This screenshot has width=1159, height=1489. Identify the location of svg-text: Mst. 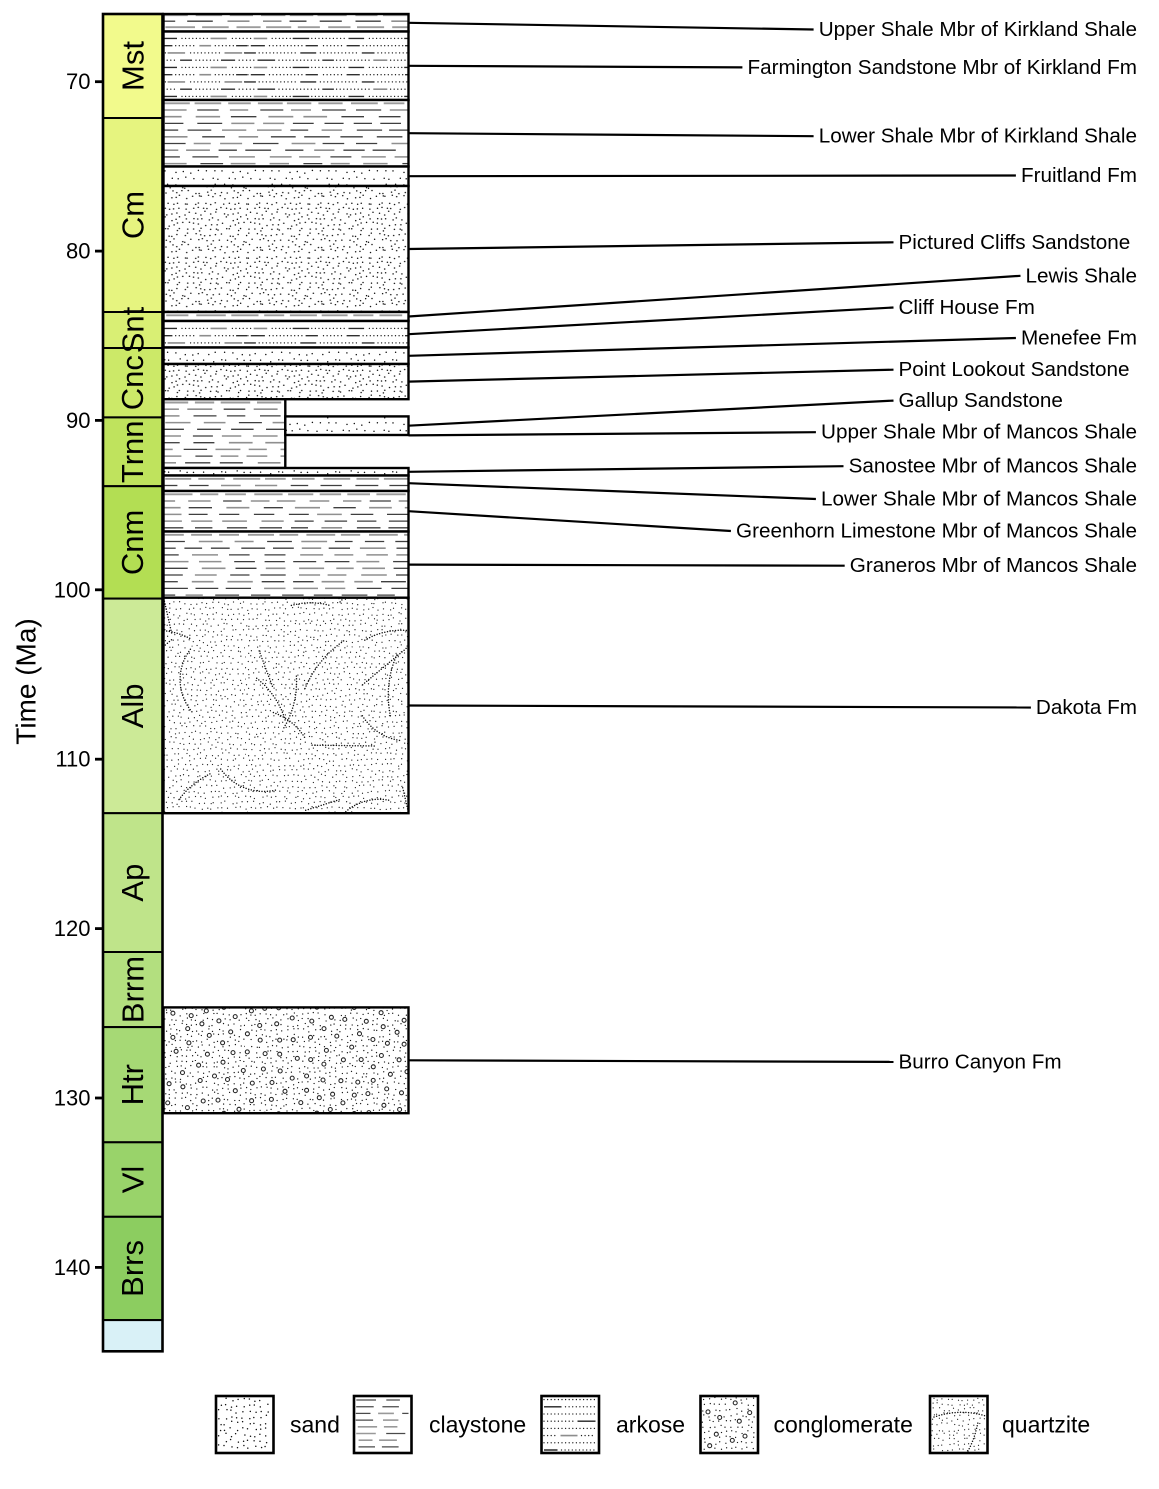
(132, 66).